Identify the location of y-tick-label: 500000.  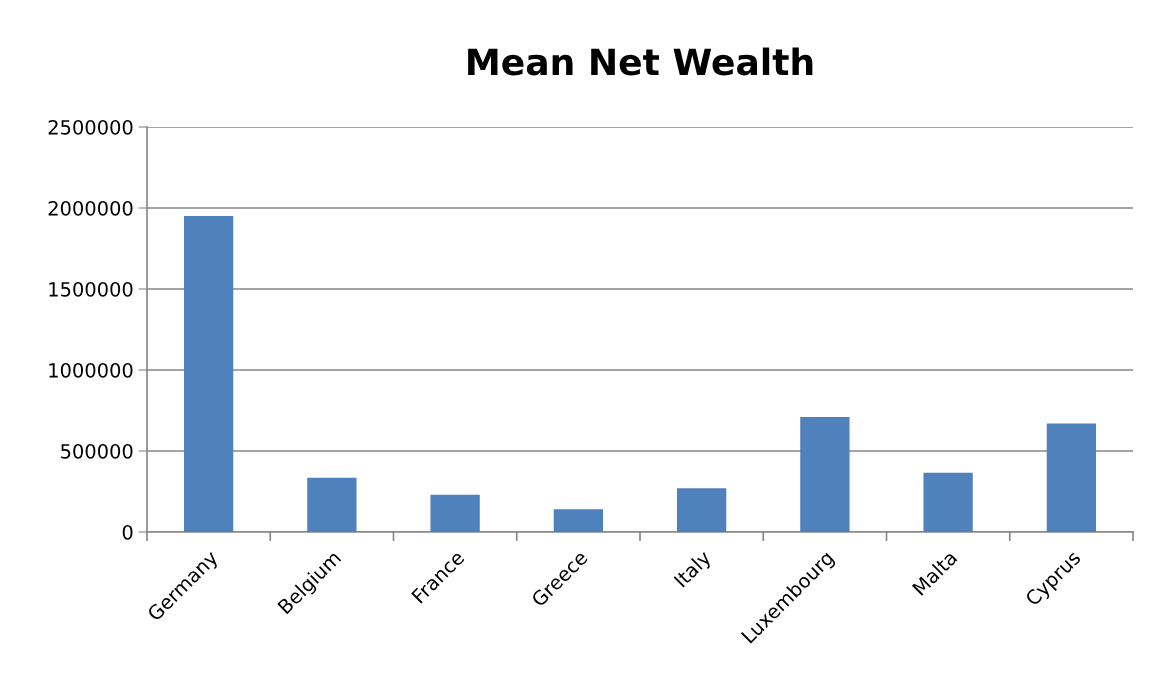
(97, 451).